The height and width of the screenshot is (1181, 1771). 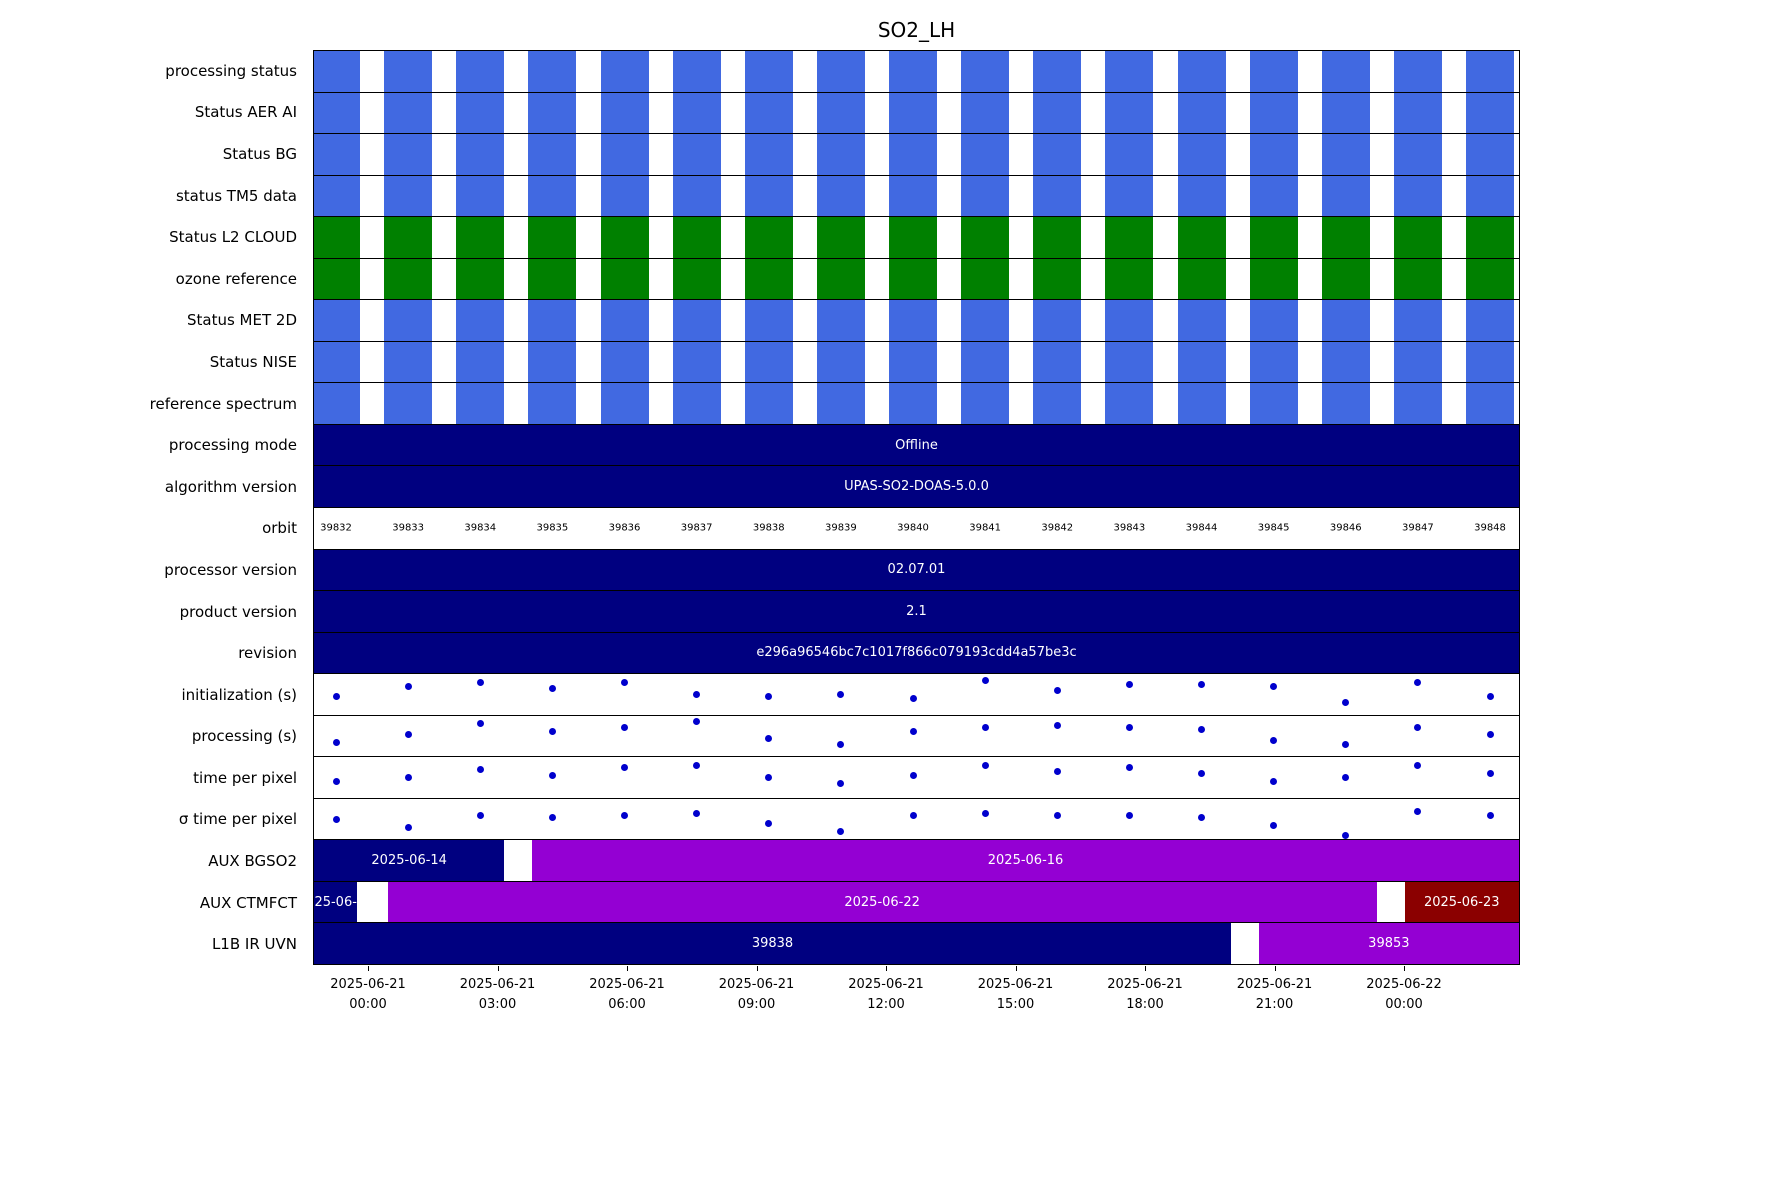 I want to click on bar-text: UPAS-SO2-DOAS-5.0.0, so click(x=916, y=487).